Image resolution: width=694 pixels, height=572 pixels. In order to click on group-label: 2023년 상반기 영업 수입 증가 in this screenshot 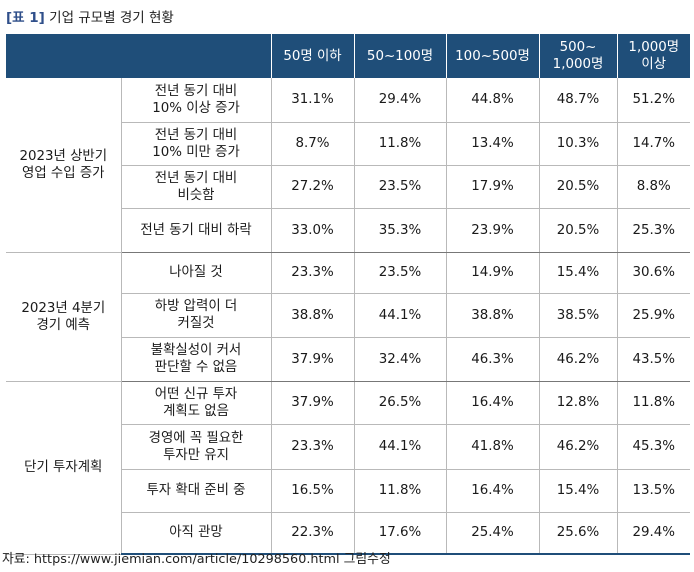, I will do `click(63, 165)`.